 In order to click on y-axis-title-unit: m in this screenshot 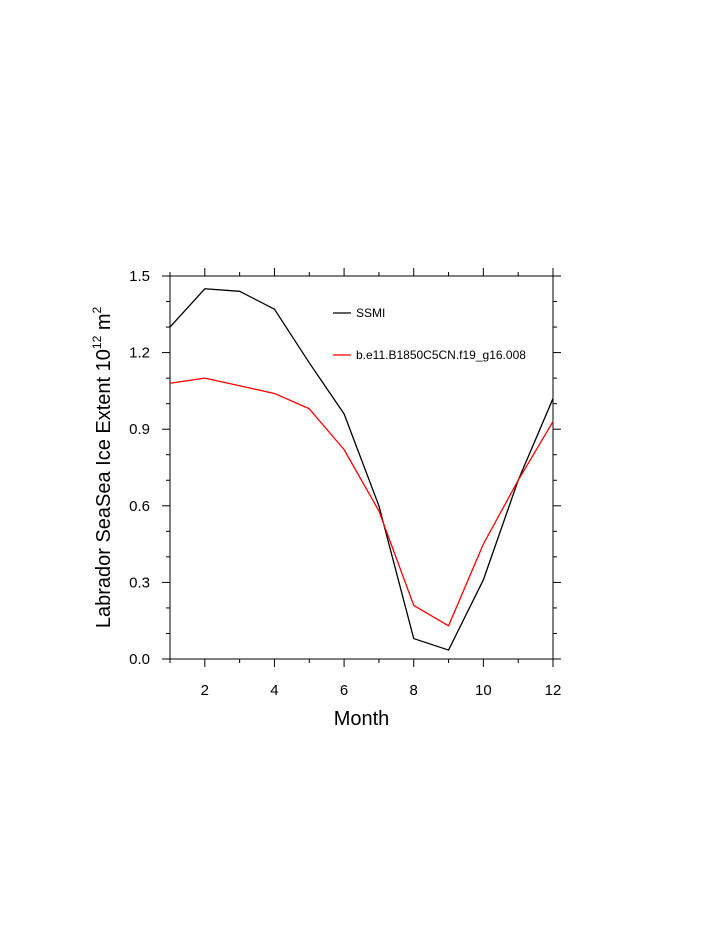, I will do `click(104, 325)`.